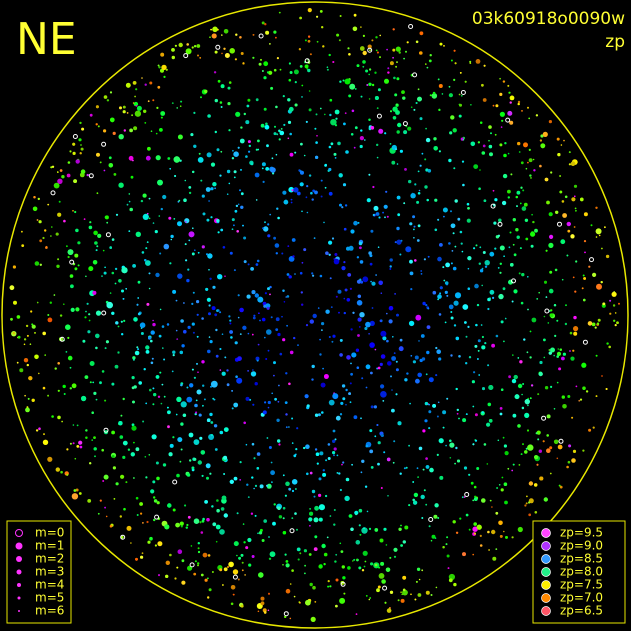 This screenshot has width=631, height=631. I want to click on legend-label: m=1, so click(49, 546).